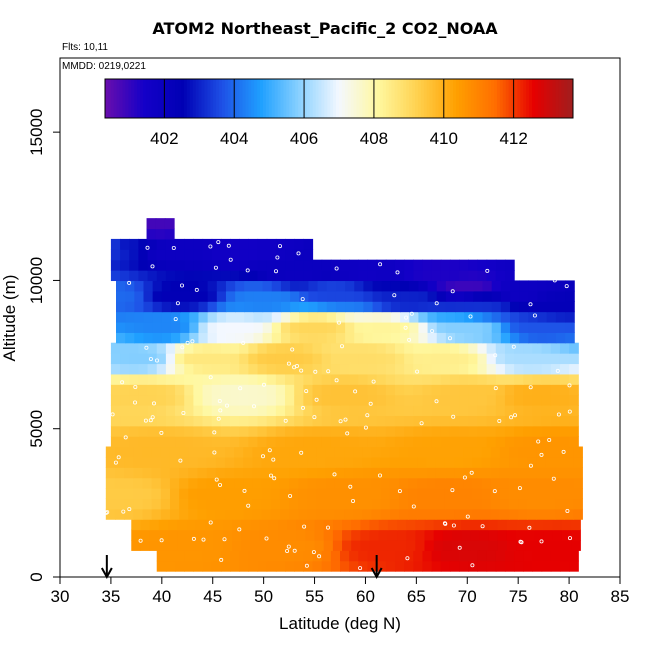 Image resolution: width=650 pixels, height=650 pixels. Describe the element at coordinates (164, 138) in the screenshot. I see `colorbar-tick-label: 402` at that location.